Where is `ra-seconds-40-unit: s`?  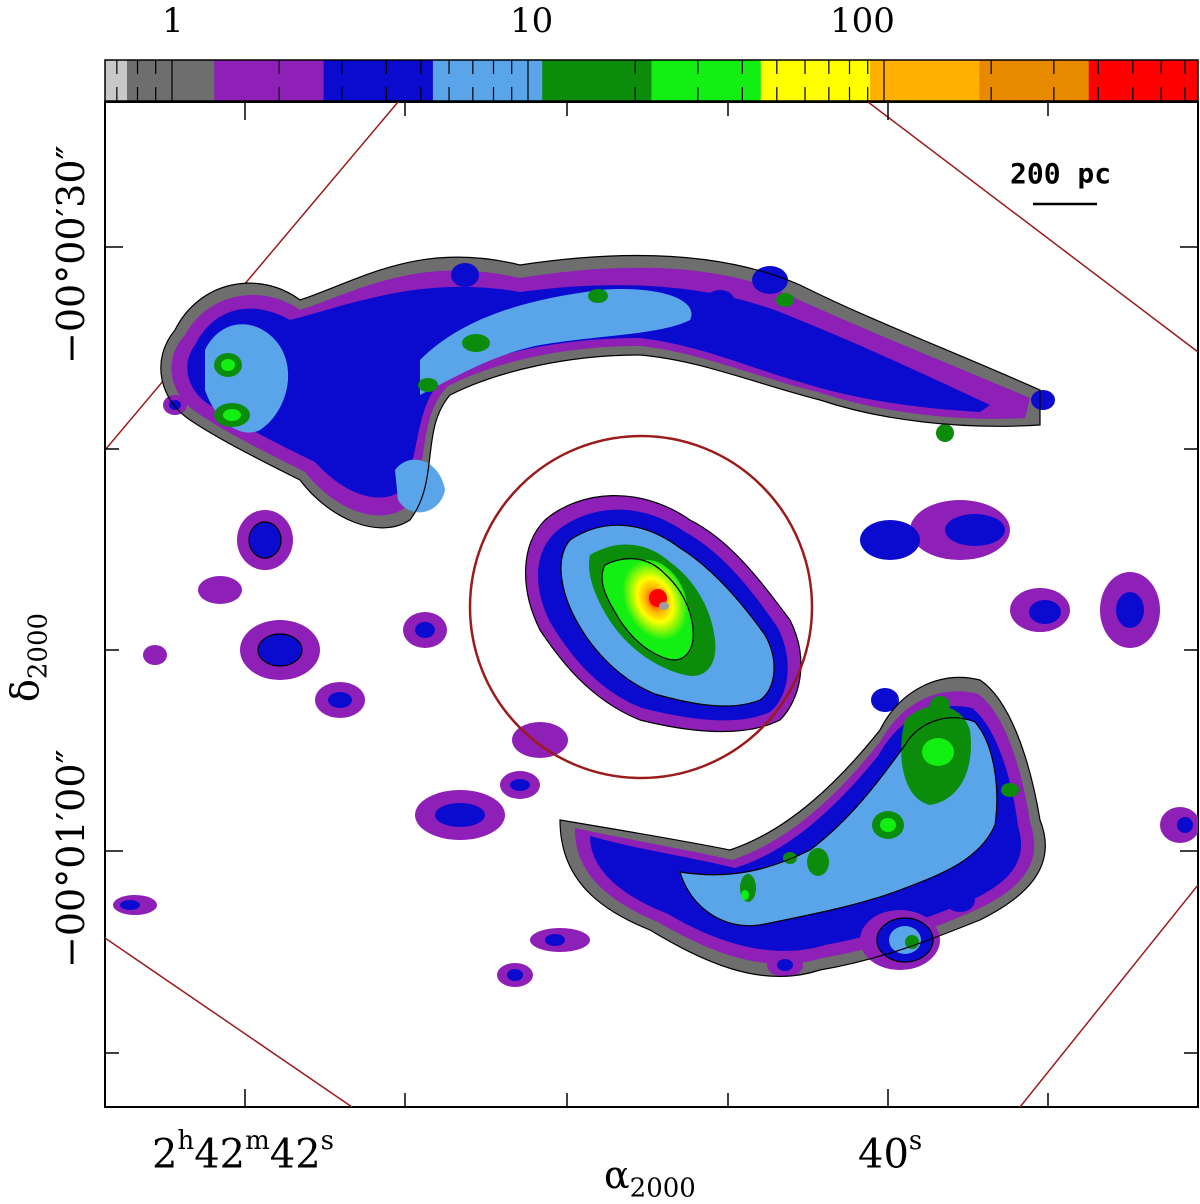
ra-seconds-40-unit: s is located at coordinates (915, 1141).